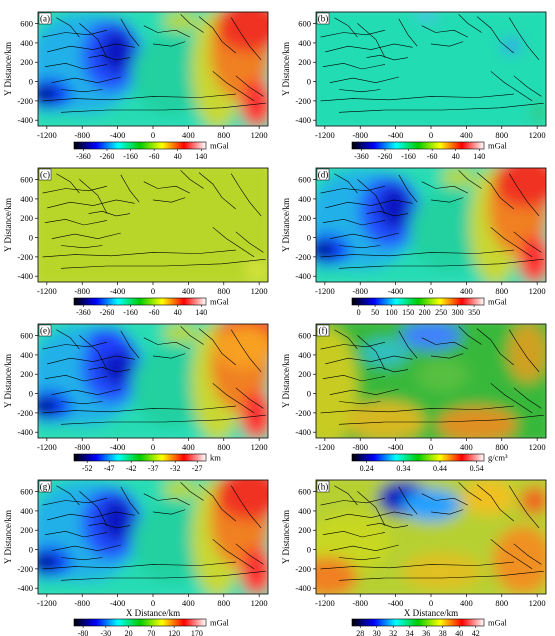 The width and height of the screenshot is (555, 636). I want to click on panel-label: (b), so click(323, 19).